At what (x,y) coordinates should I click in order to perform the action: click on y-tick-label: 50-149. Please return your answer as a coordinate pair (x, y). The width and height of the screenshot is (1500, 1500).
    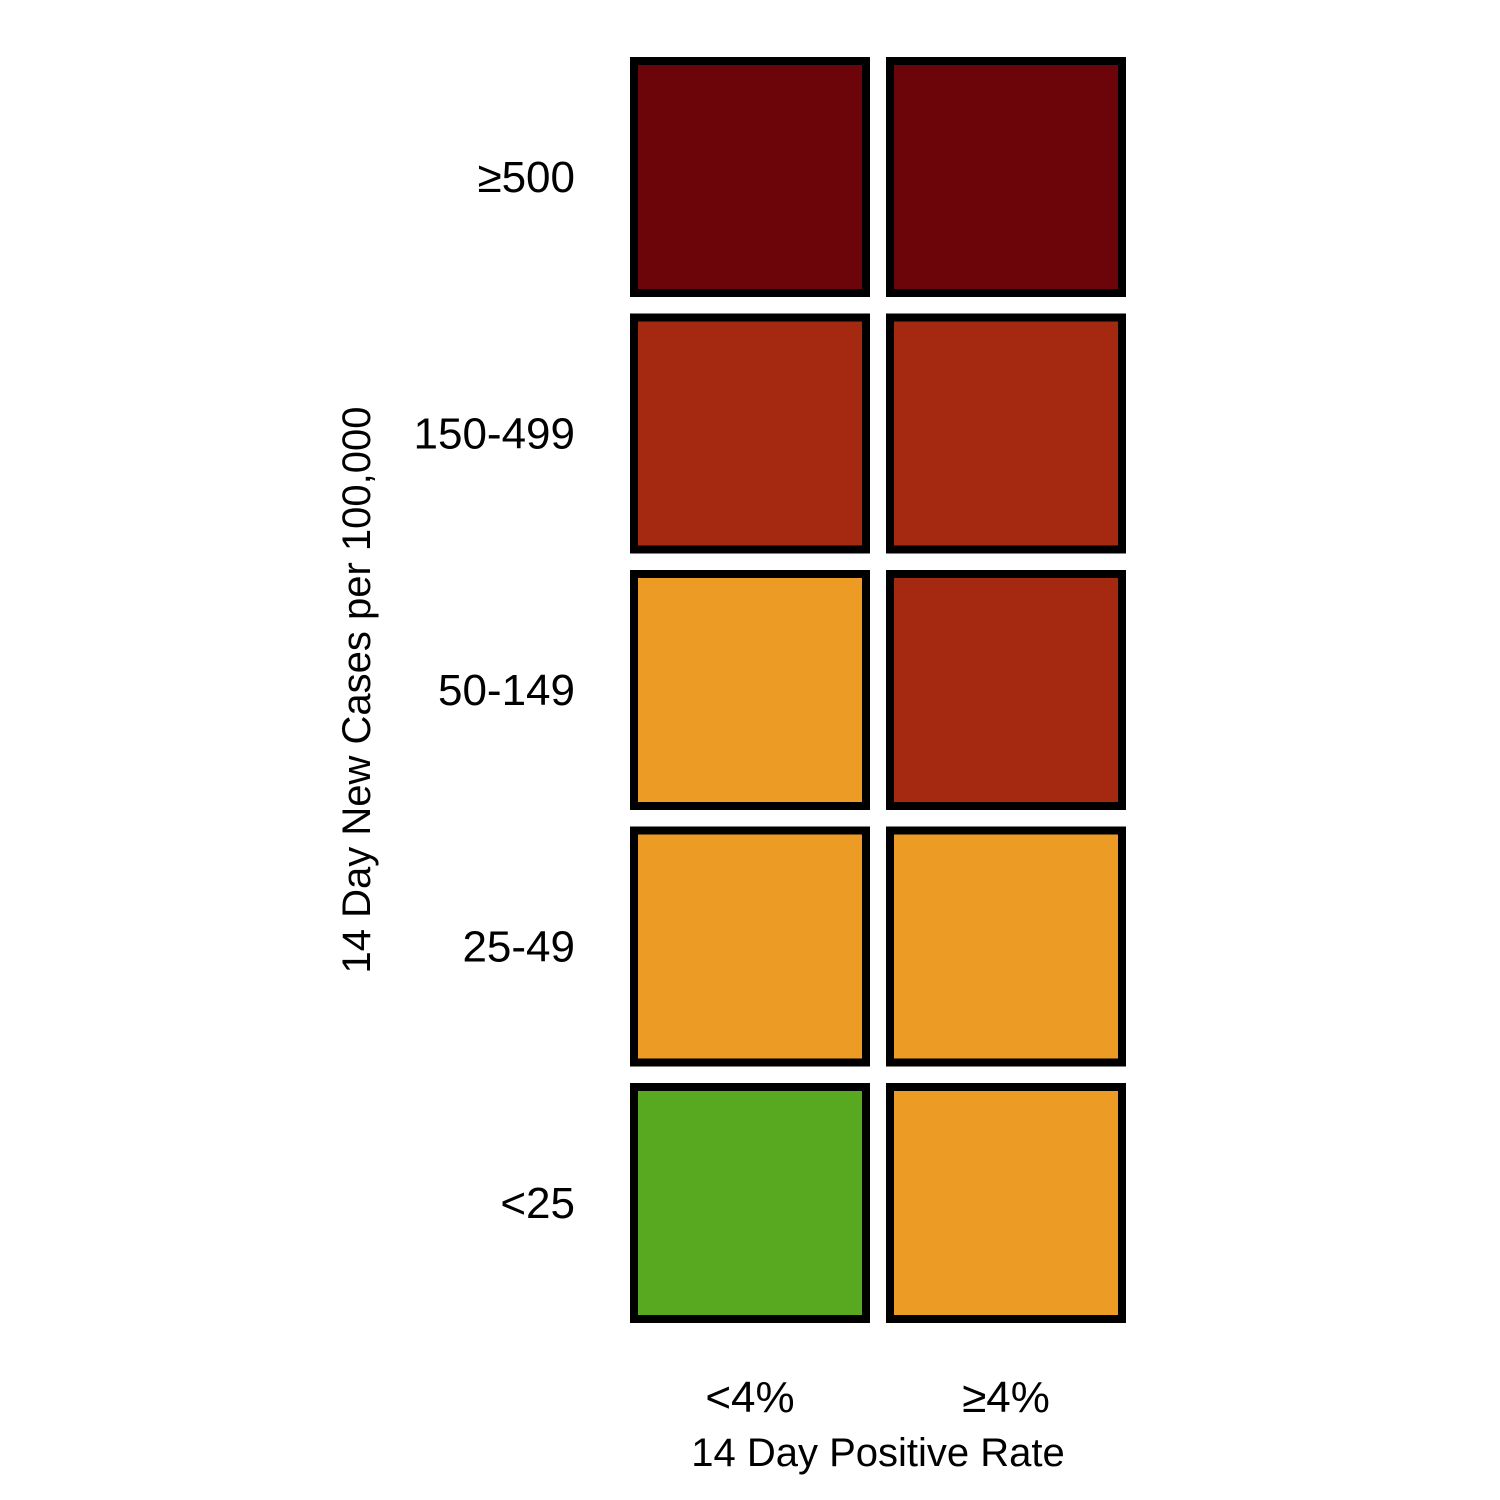
    Looking at the image, I should click on (506, 690).